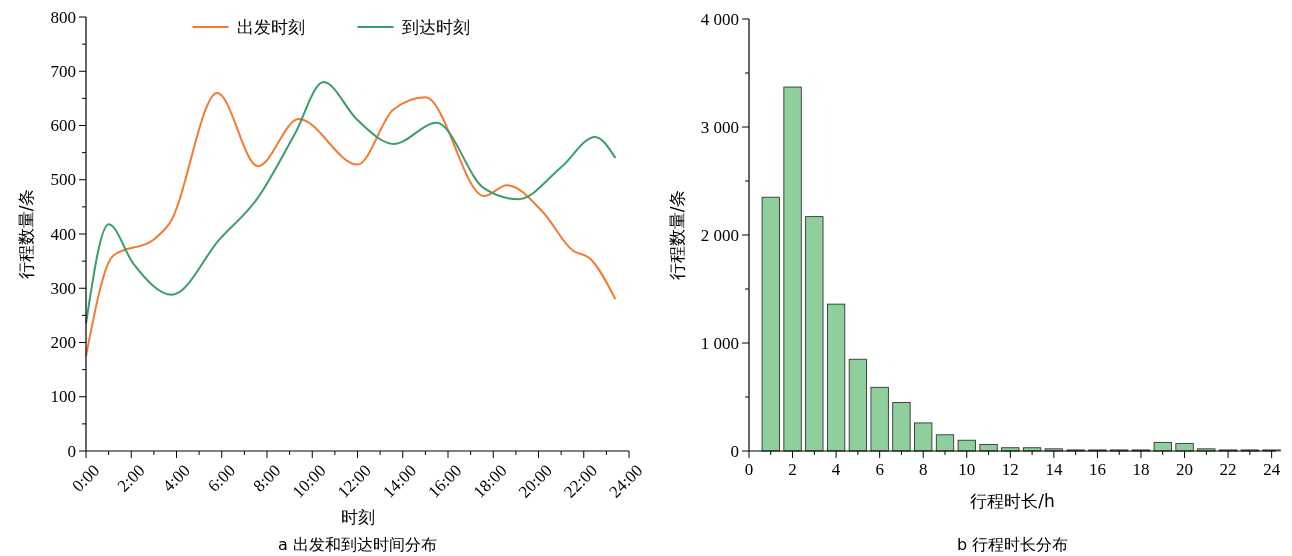 This screenshot has height=556, width=1292. What do you see at coordinates (1010, 469) in the screenshot?
I see `x-tick-label: 12` at bounding box center [1010, 469].